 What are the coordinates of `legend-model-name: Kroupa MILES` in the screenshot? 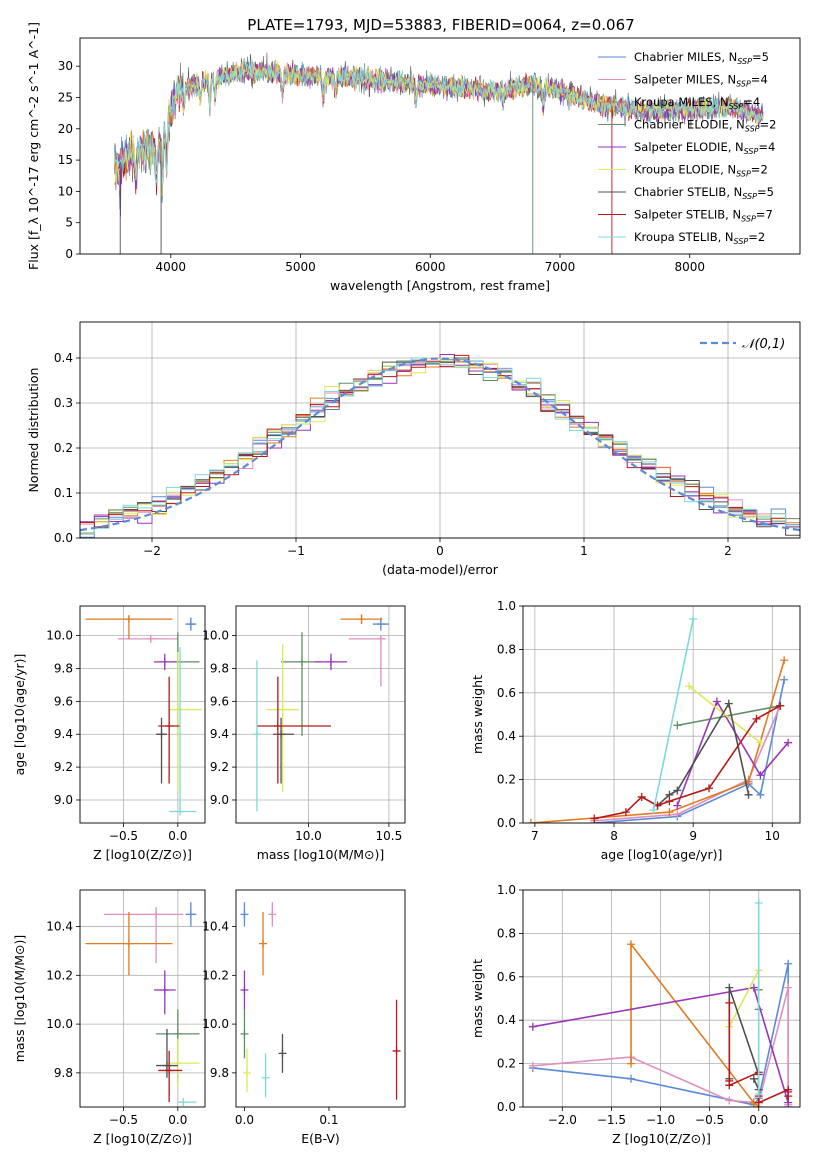 It's located at (673, 102).